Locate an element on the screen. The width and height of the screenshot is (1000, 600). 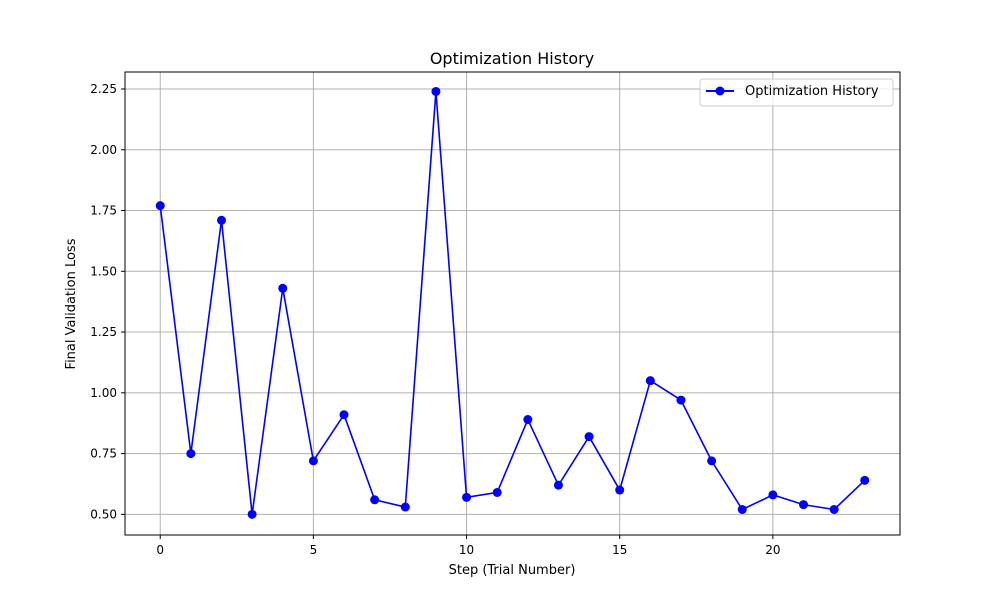
y-tick-label: 1.50 is located at coordinates (103, 271).